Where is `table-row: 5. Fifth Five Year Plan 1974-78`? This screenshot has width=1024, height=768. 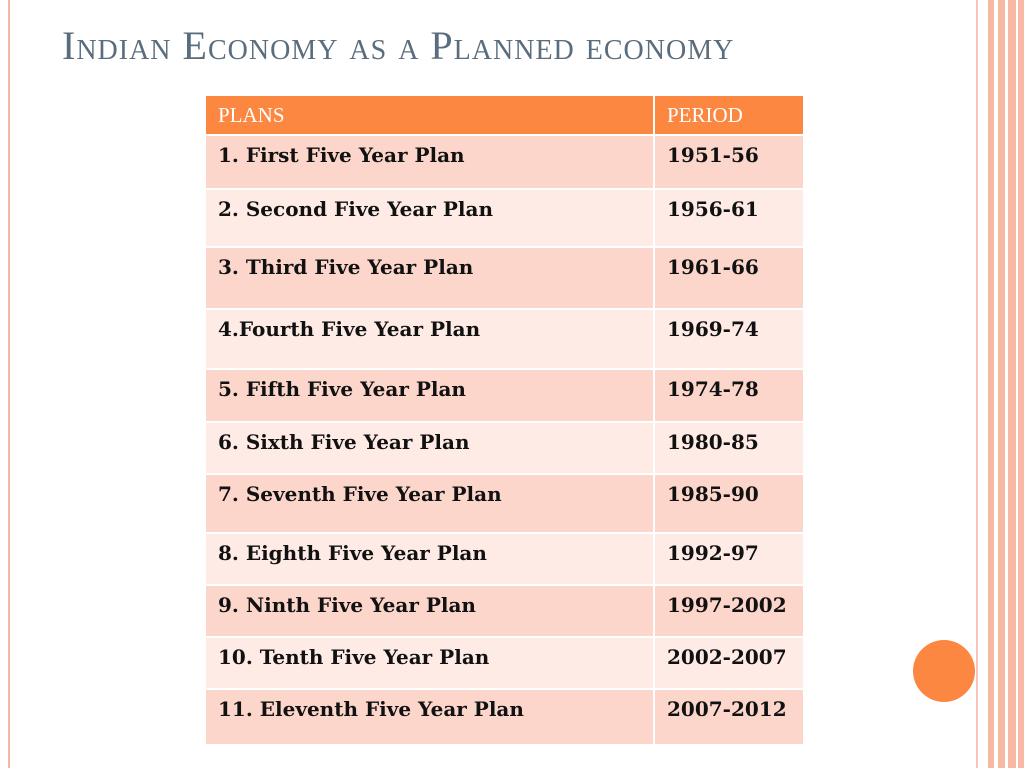
table-row: 5. Fifth Five Year Plan 1974-78 is located at coordinates (504, 395).